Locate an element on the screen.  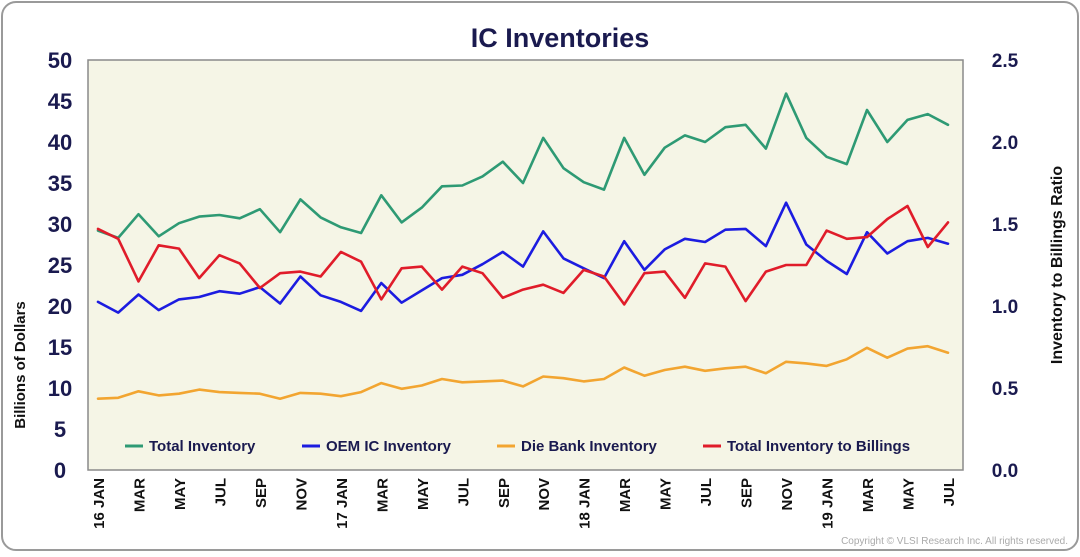
right-tick-label: 1.5 is located at coordinates (1005, 225).